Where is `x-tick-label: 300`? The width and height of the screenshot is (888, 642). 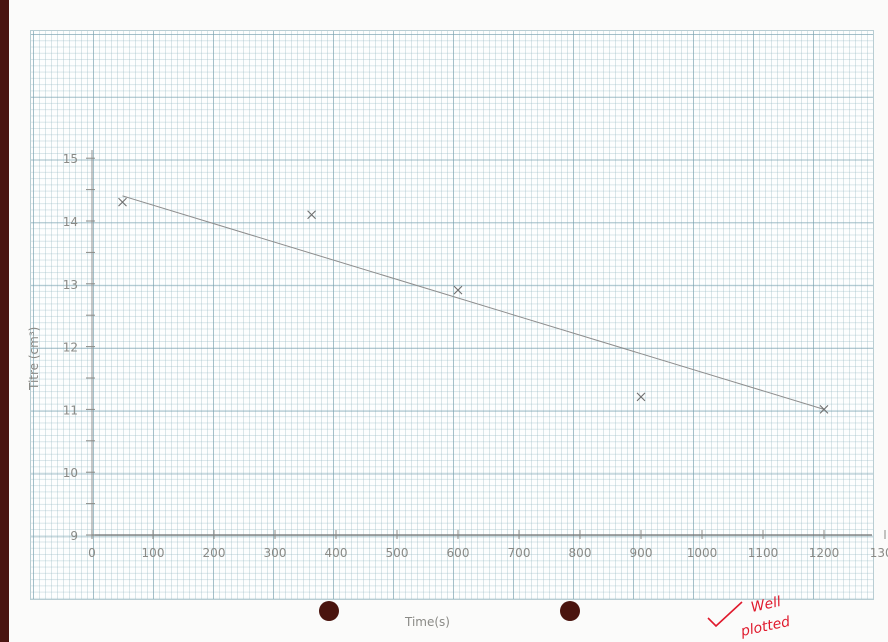 x-tick-label: 300 is located at coordinates (275, 553).